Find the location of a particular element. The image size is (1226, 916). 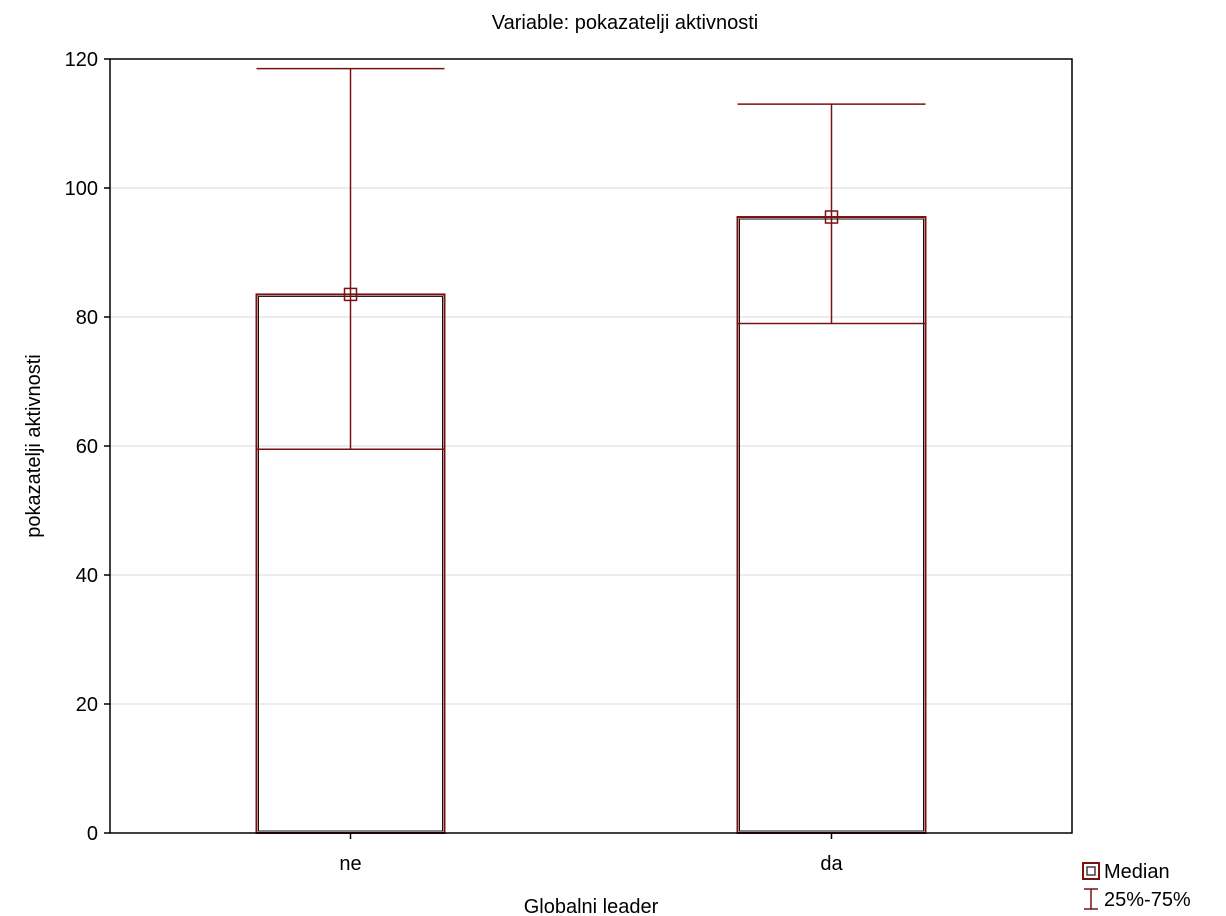

legend-median-icon-inner is located at coordinates (1091, 871).